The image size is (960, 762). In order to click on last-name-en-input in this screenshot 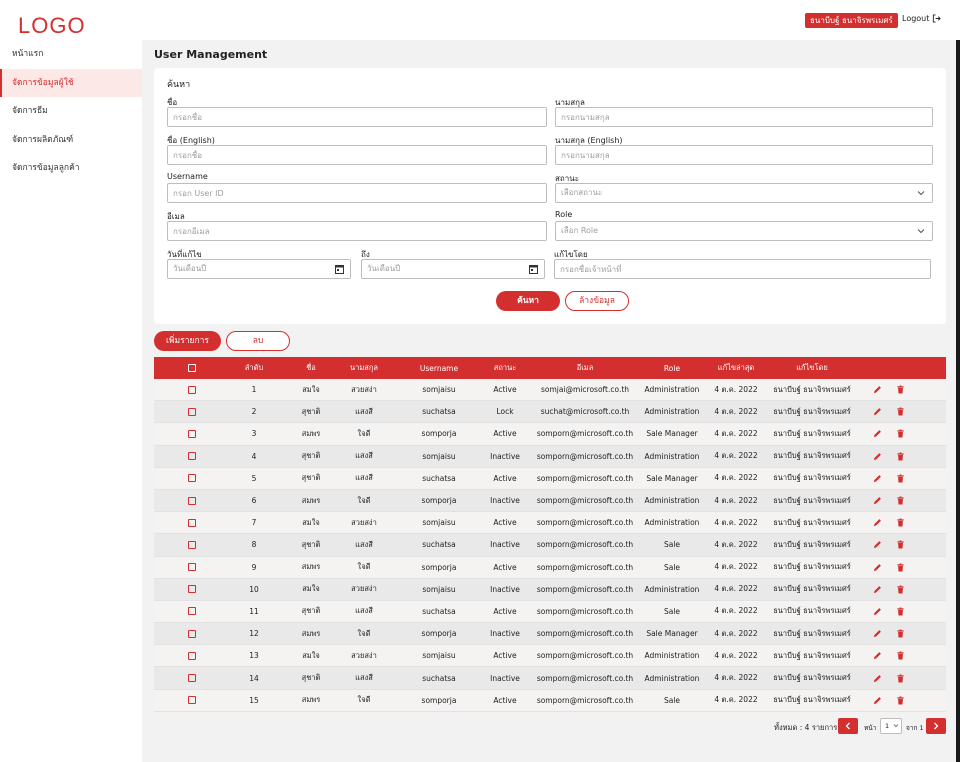, I will do `click(744, 155)`.